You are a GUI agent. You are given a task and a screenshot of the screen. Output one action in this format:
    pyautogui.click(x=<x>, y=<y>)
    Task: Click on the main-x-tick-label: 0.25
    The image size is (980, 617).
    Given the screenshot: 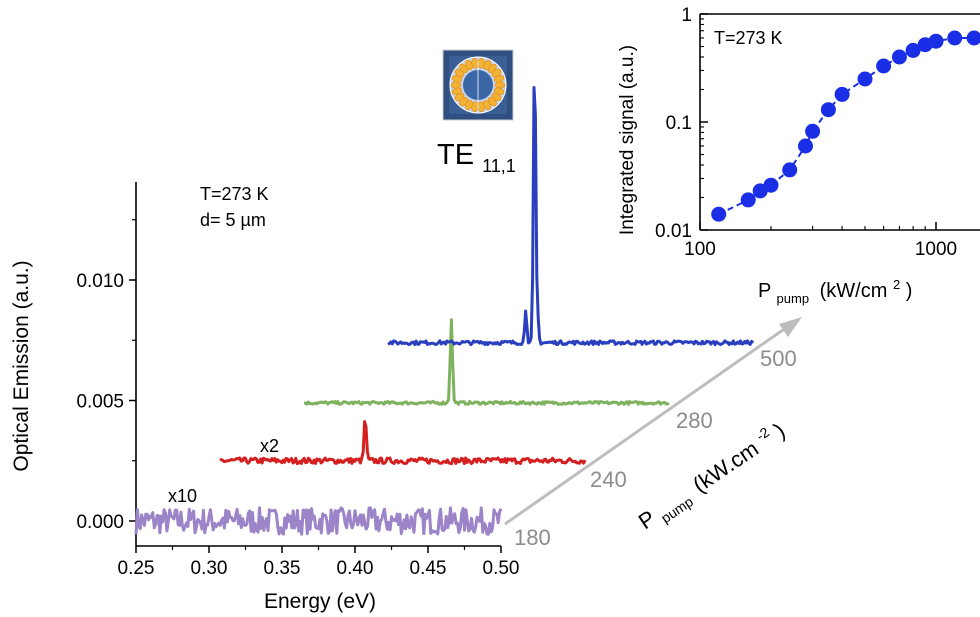 What is the action you would take?
    pyautogui.click(x=136, y=568)
    